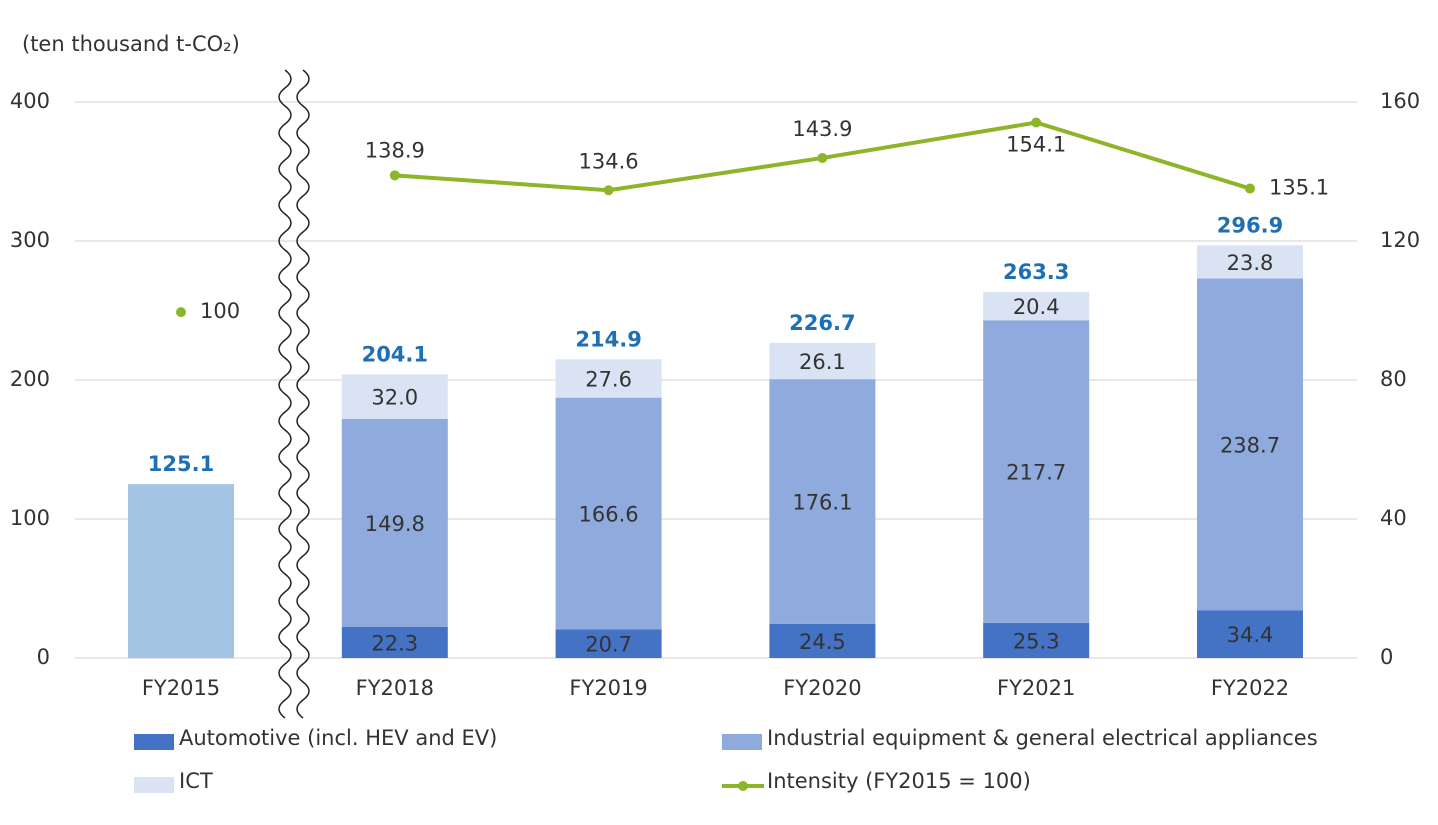 This screenshot has width=1438, height=825. Describe the element at coordinates (822, 688) in the screenshot. I see `x-tick-label: FY2020` at that location.